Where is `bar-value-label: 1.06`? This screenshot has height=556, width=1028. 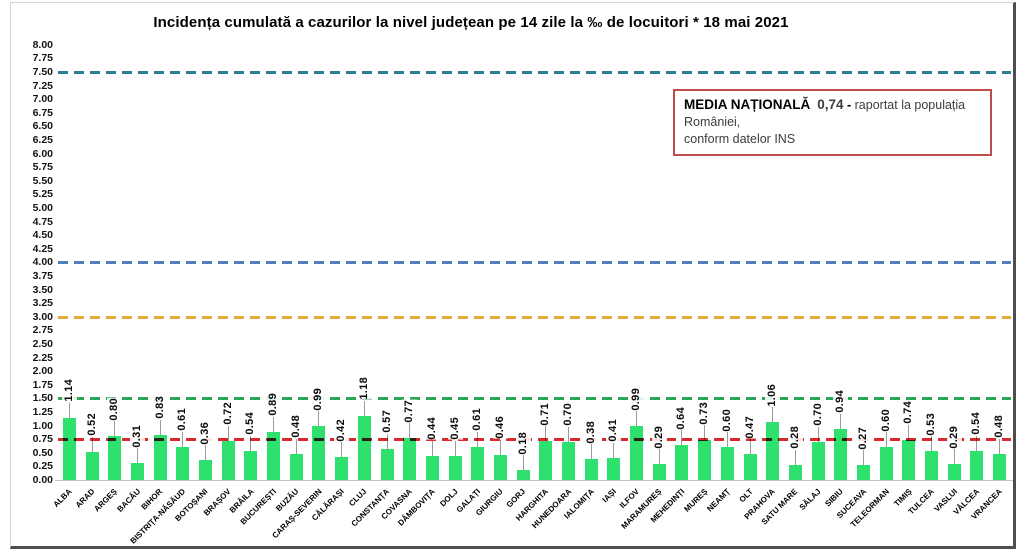
bar-value-label: 1.06 is located at coordinates (773, 395).